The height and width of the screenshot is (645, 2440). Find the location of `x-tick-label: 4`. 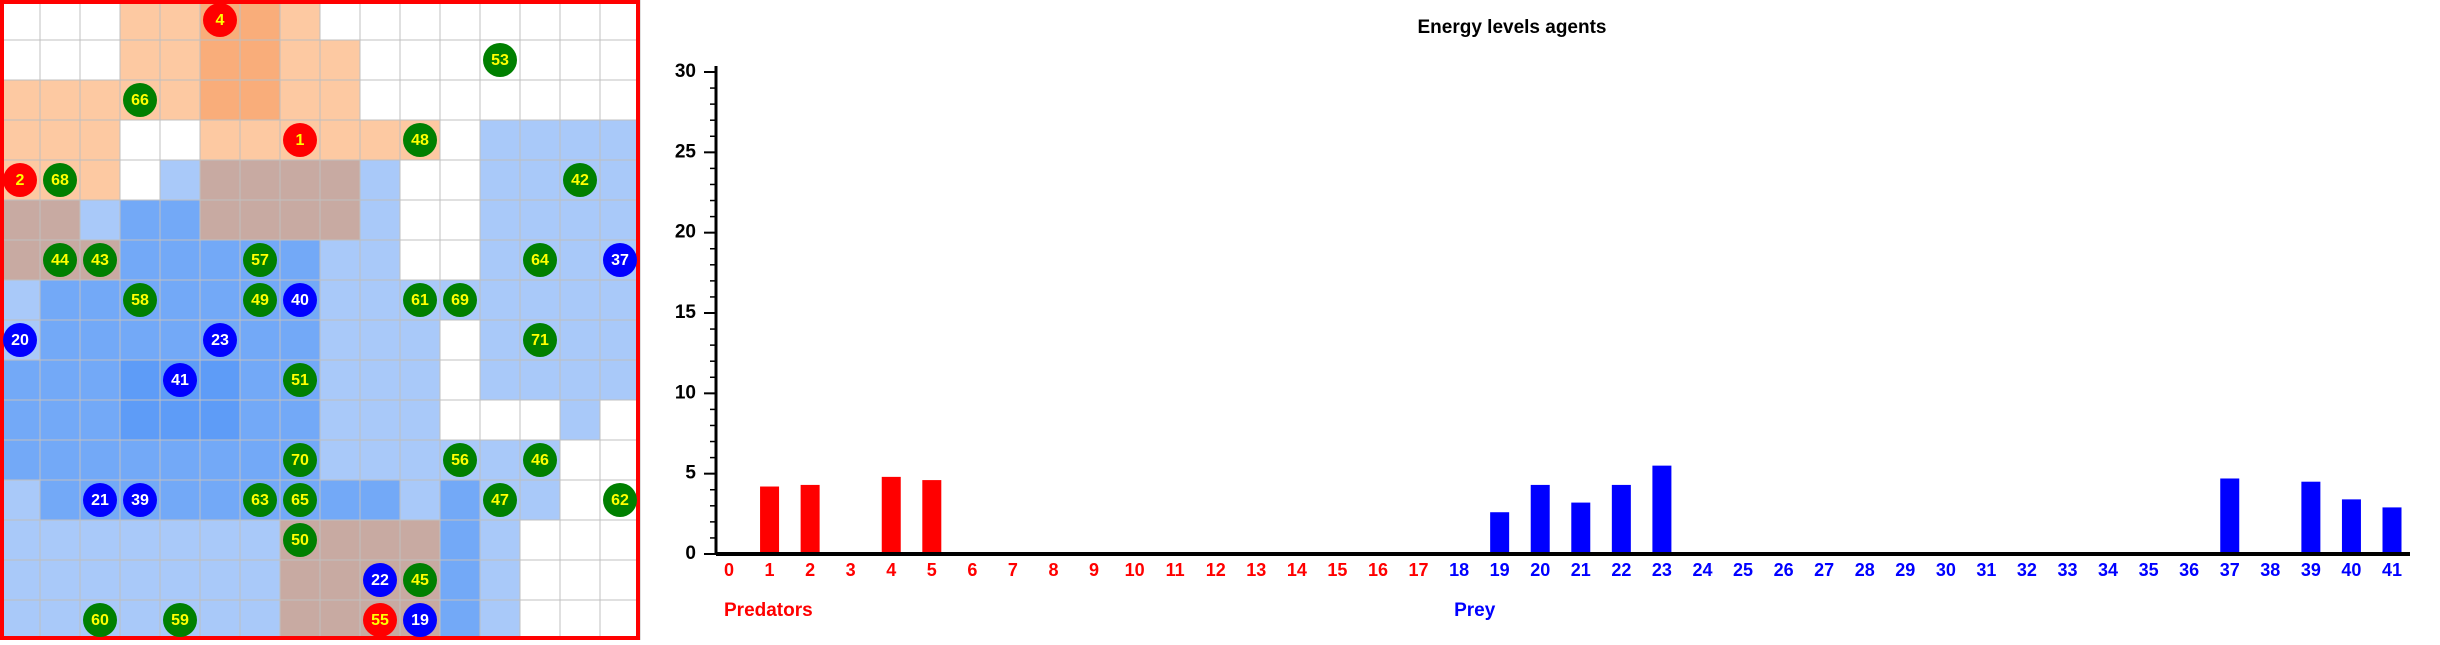

x-tick-label: 4 is located at coordinates (891, 570).